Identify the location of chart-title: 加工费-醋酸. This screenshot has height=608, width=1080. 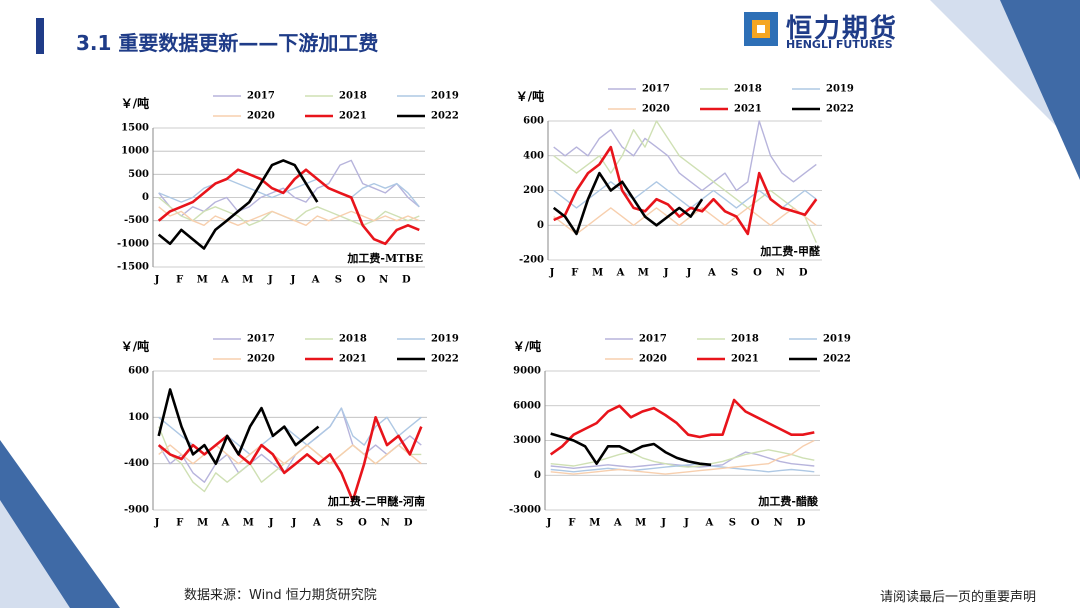
(788, 501).